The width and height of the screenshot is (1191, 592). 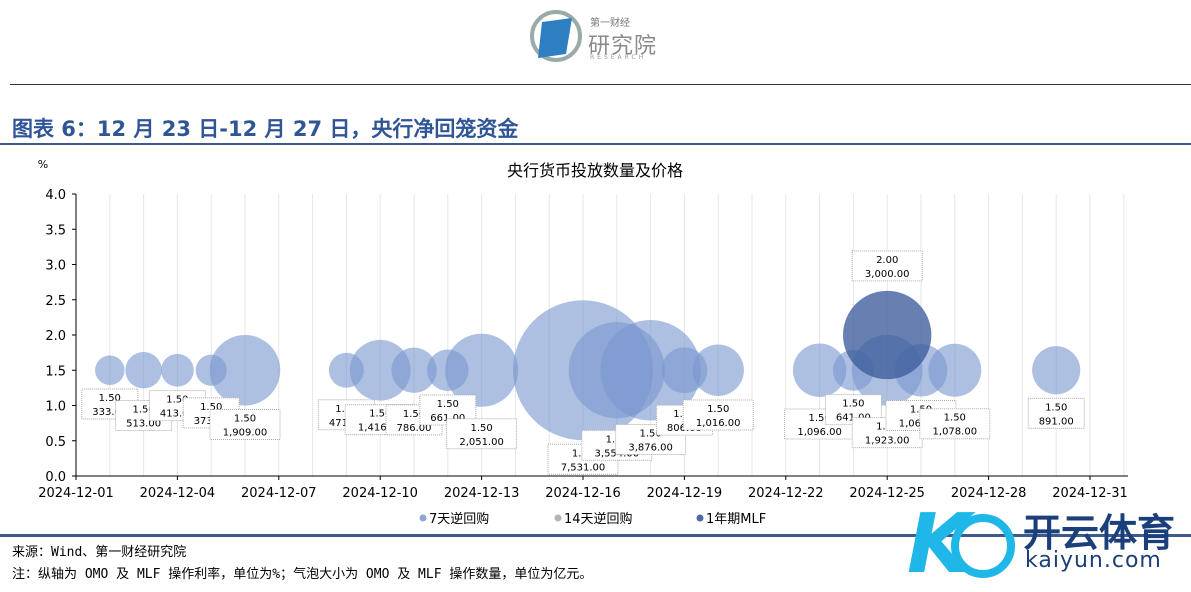 I want to click on x-tick-label: 2024-12-07, so click(x=279, y=493).